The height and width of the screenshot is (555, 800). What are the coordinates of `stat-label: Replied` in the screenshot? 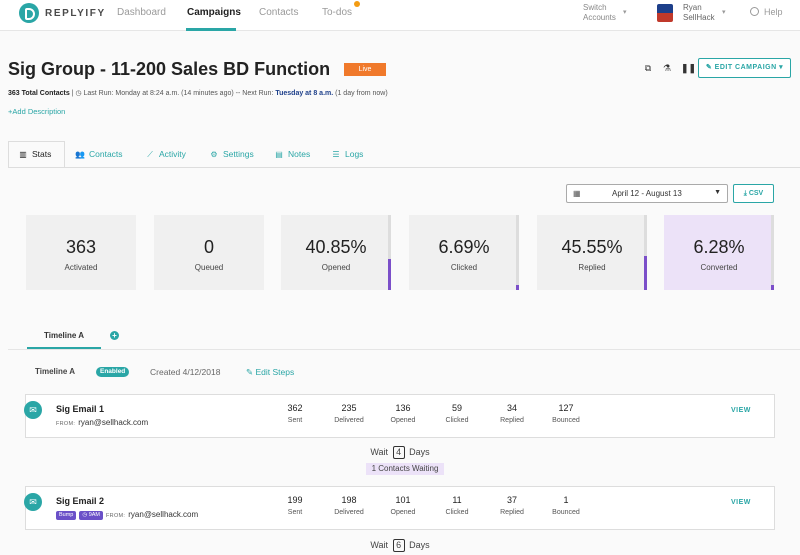 It's located at (592, 267).